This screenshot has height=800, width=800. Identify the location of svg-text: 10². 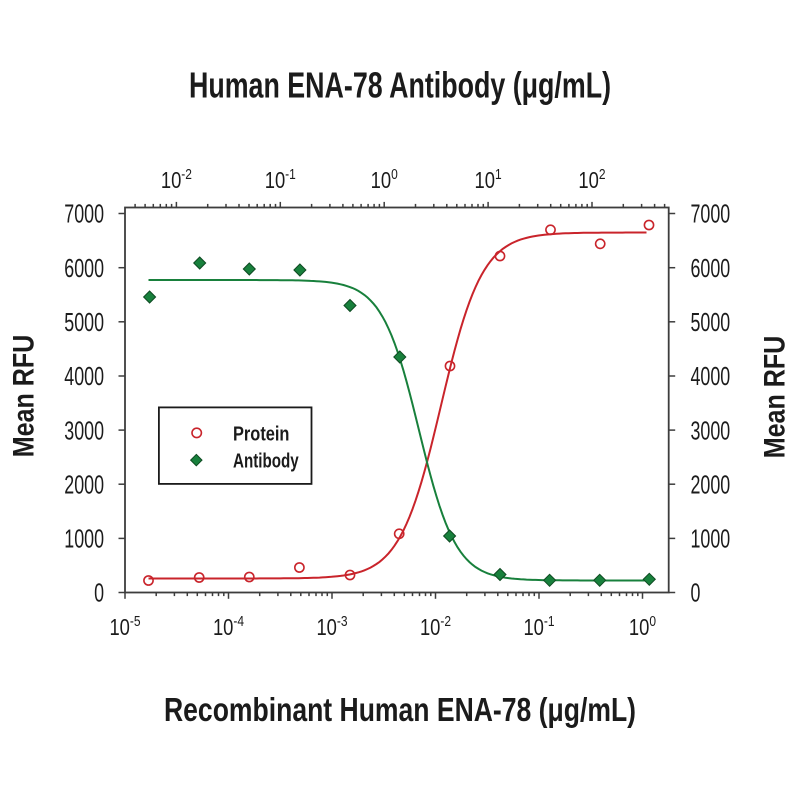
(591, 180).